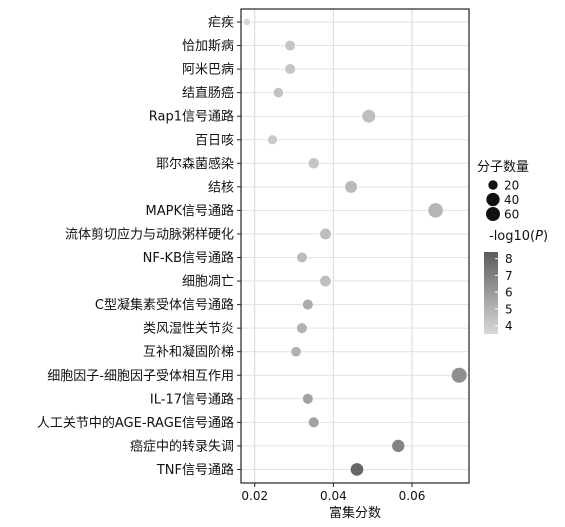 This screenshot has height=527, width=565. What do you see at coordinates (188, 352) in the screenshot?
I see `category-label: 互补和凝固阶梯` at bounding box center [188, 352].